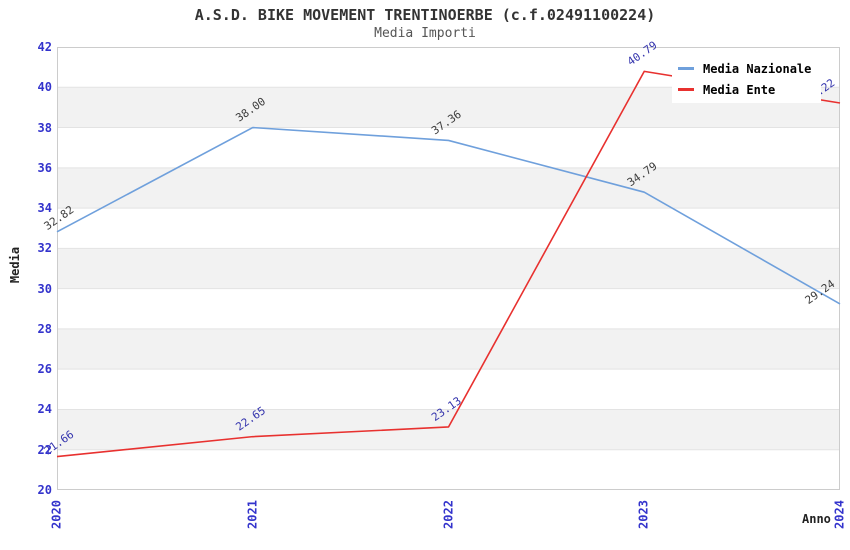 Image resolution: width=850 pixels, height=550 pixels. Describe the element at coordinates (44, 248) in the screenshot. I see `y-tick-label: 32` at that location.